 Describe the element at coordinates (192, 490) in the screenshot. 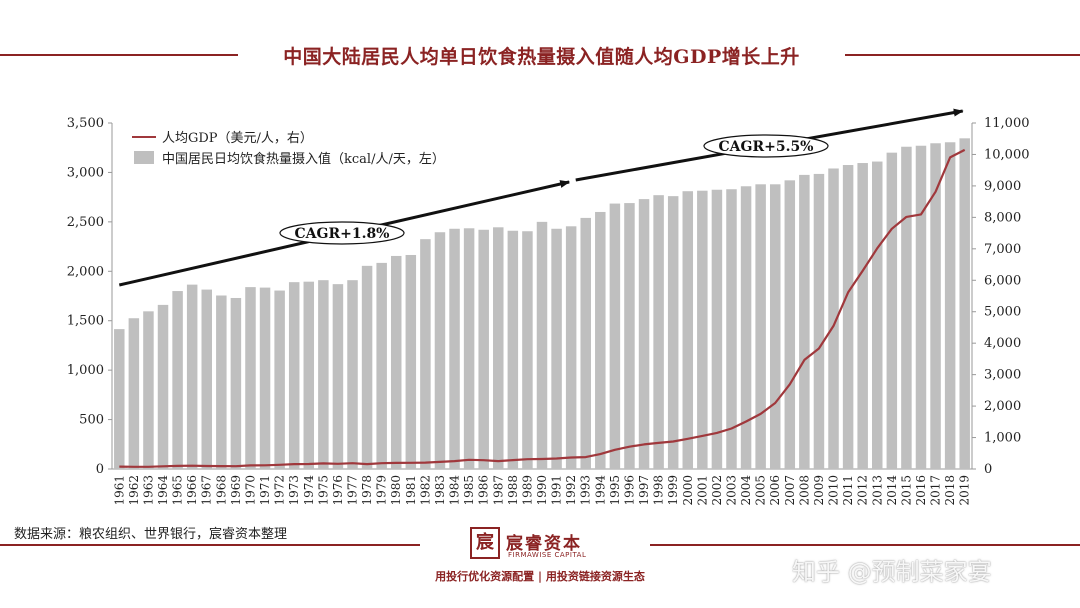

I see `x-tick-label: 1966` at that location.